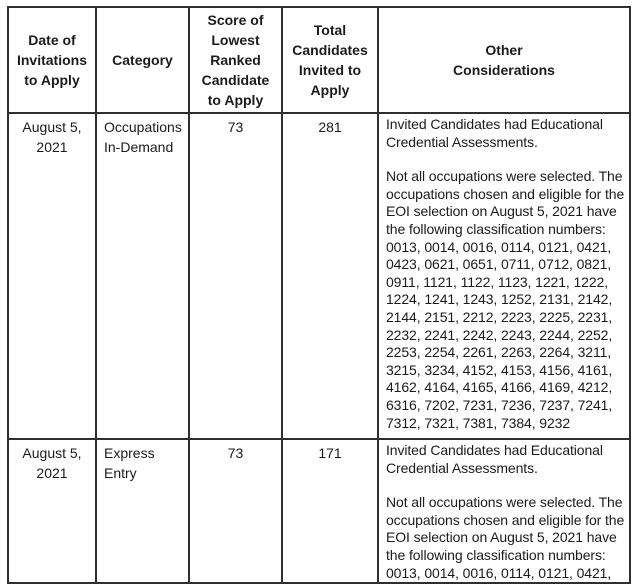 The image size is (640, 584). I want to click on category-cell: Express Entry, so click(142, 510).